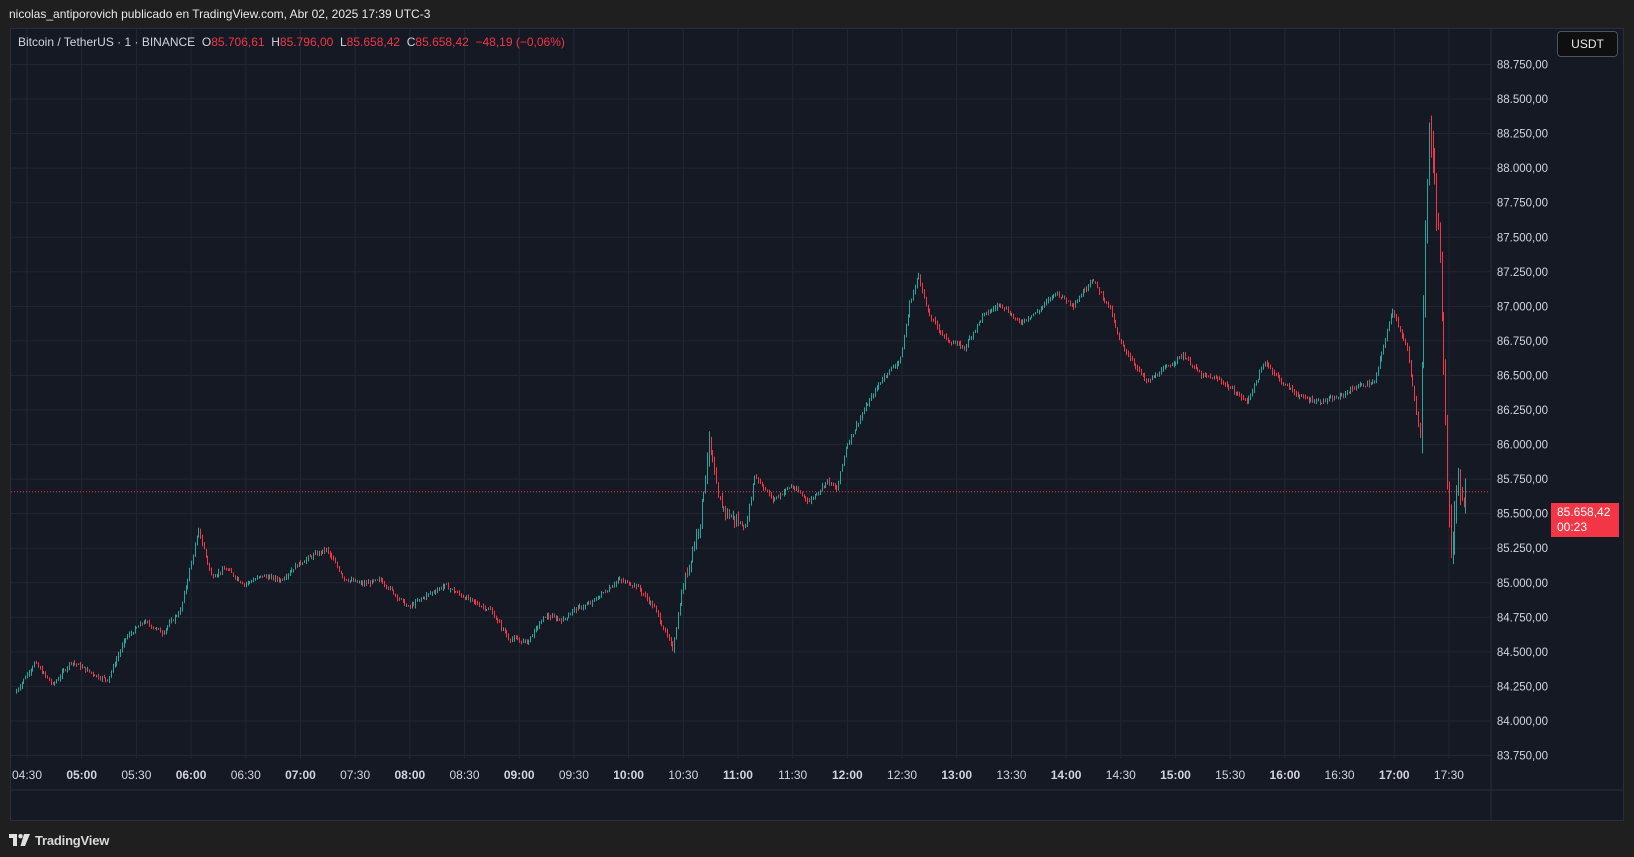 Image resolution: width=1634 pixels, height=857 pixels. What do you see at coordinates (1587, 44) in the screenshot?
I see `currency-button: USDT` at bounding box center [1587, 44].